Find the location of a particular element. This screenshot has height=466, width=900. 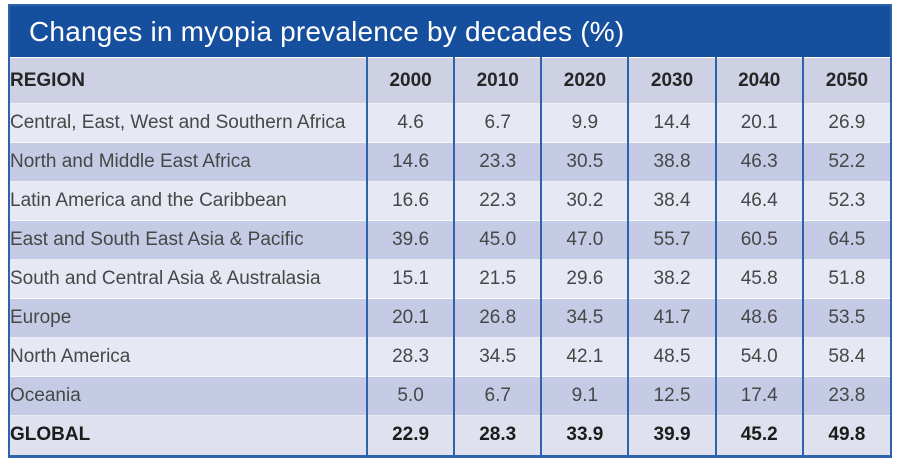

value-cell-2030: 38.2 is located at coordinates (671, 279).